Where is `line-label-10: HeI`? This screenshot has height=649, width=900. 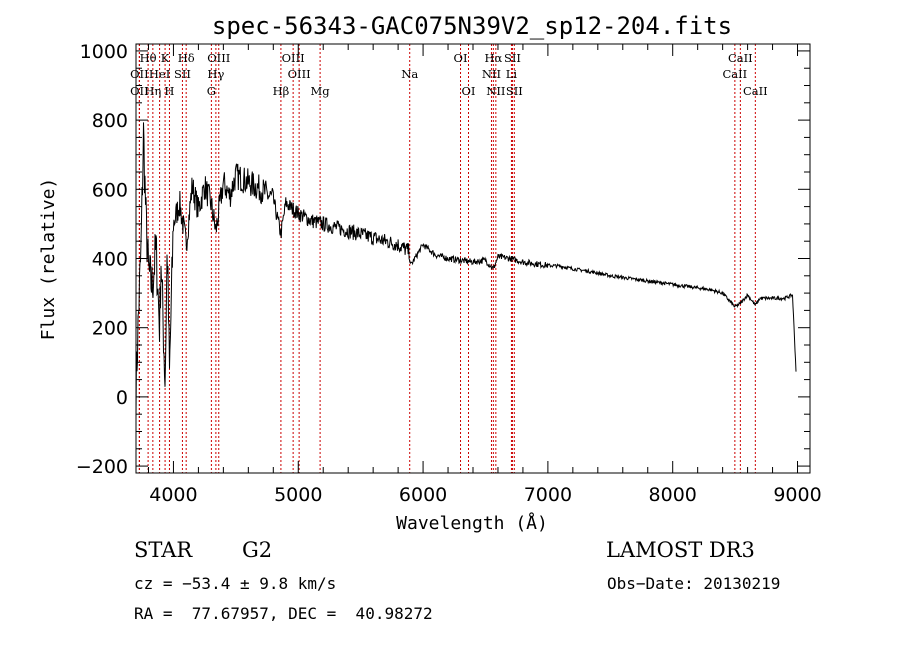
line-label-10: HeI is located at coordinates (159, 74).